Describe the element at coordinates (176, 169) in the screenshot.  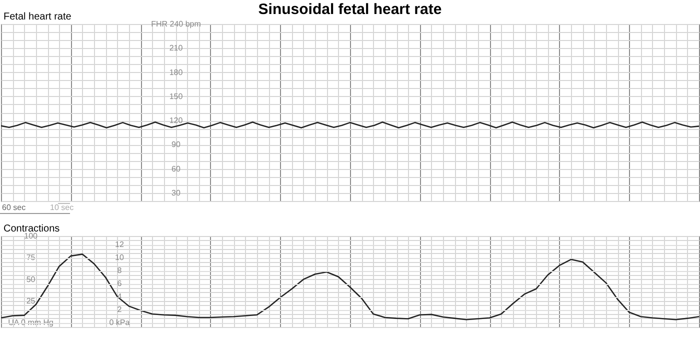
I see `y-tick-label: 60` at that location.